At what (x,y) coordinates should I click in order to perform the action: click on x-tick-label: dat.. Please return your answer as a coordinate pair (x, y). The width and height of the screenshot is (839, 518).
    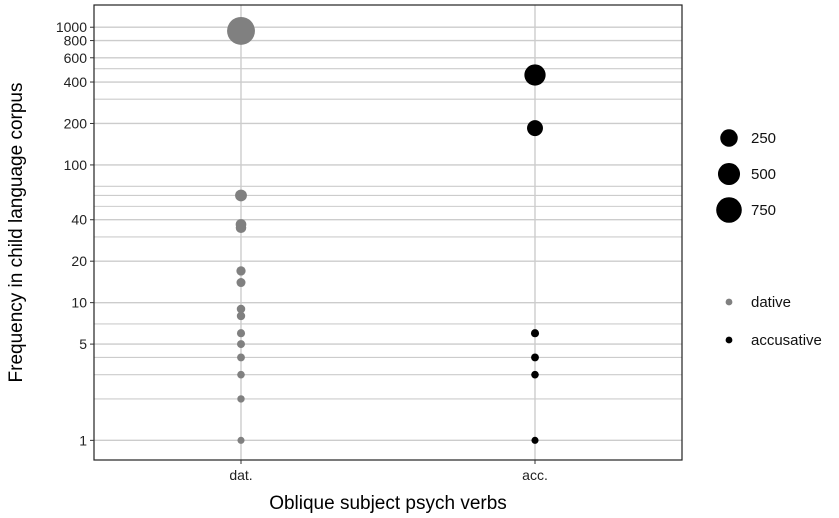
    Looking at the image, I should click on (240, 475).